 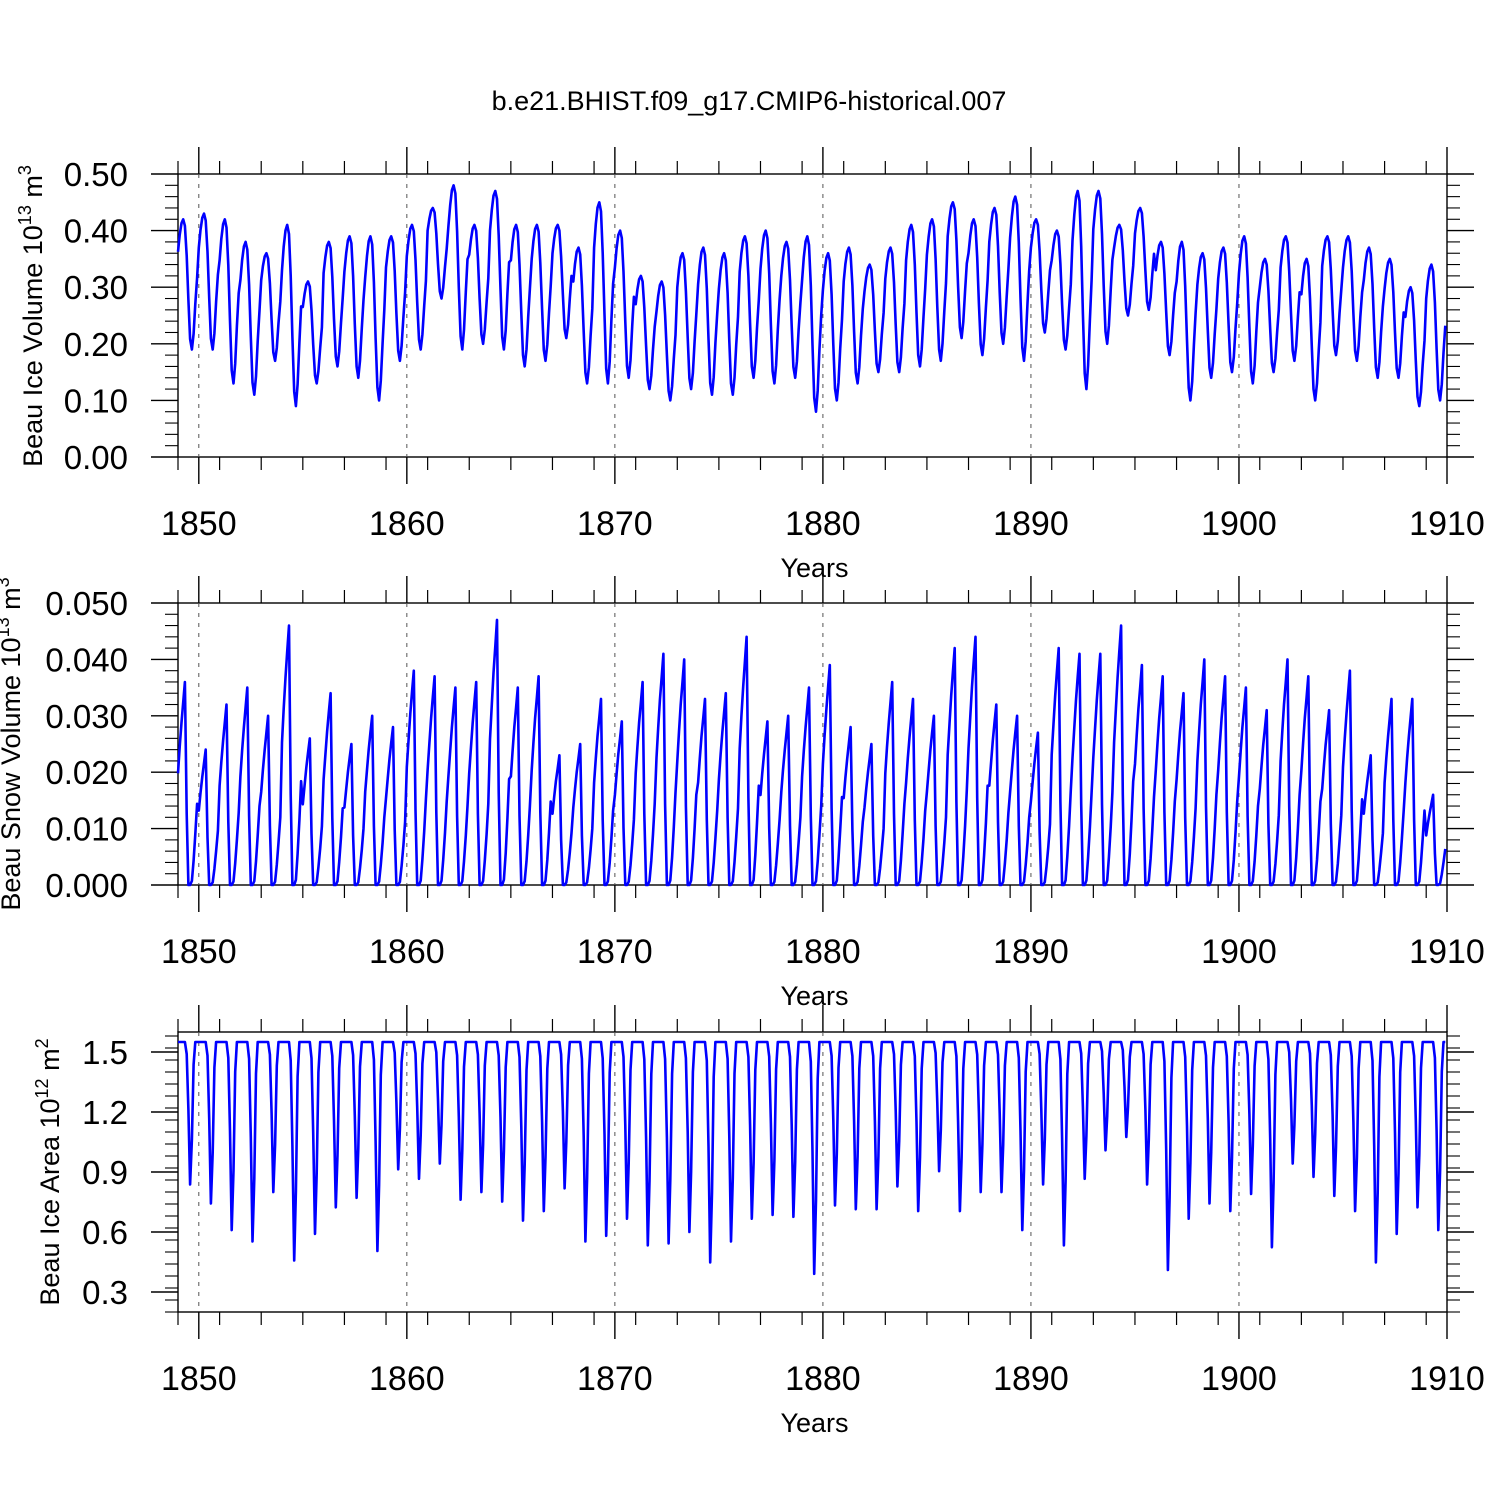 What do you see at coordinates (811, 298) in the screenshot?
I see `series-line-ice-volume` at bounding box center [811, 298].